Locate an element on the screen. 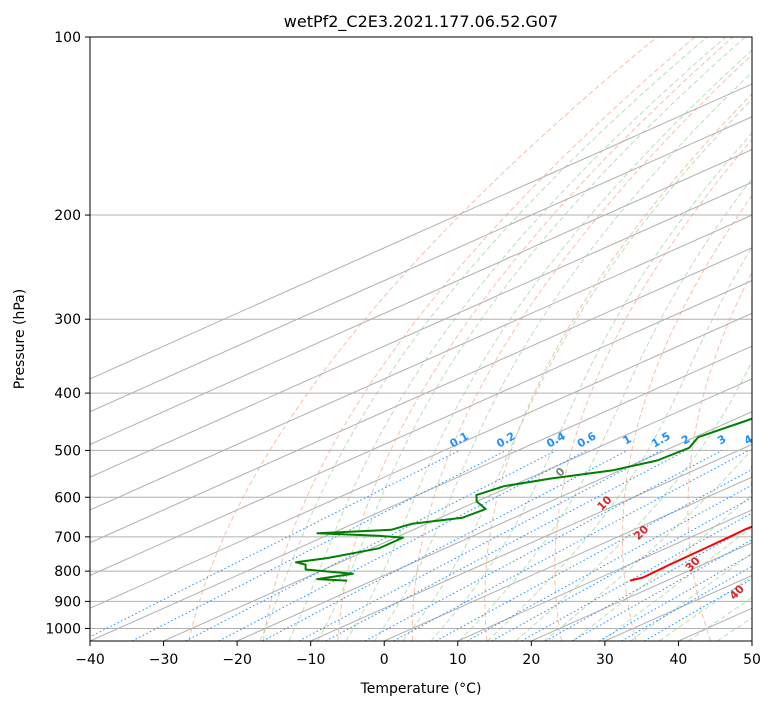 This screenshot has width=775, height=708. y-tick-label: 500 is located at coordinates (67, 451).